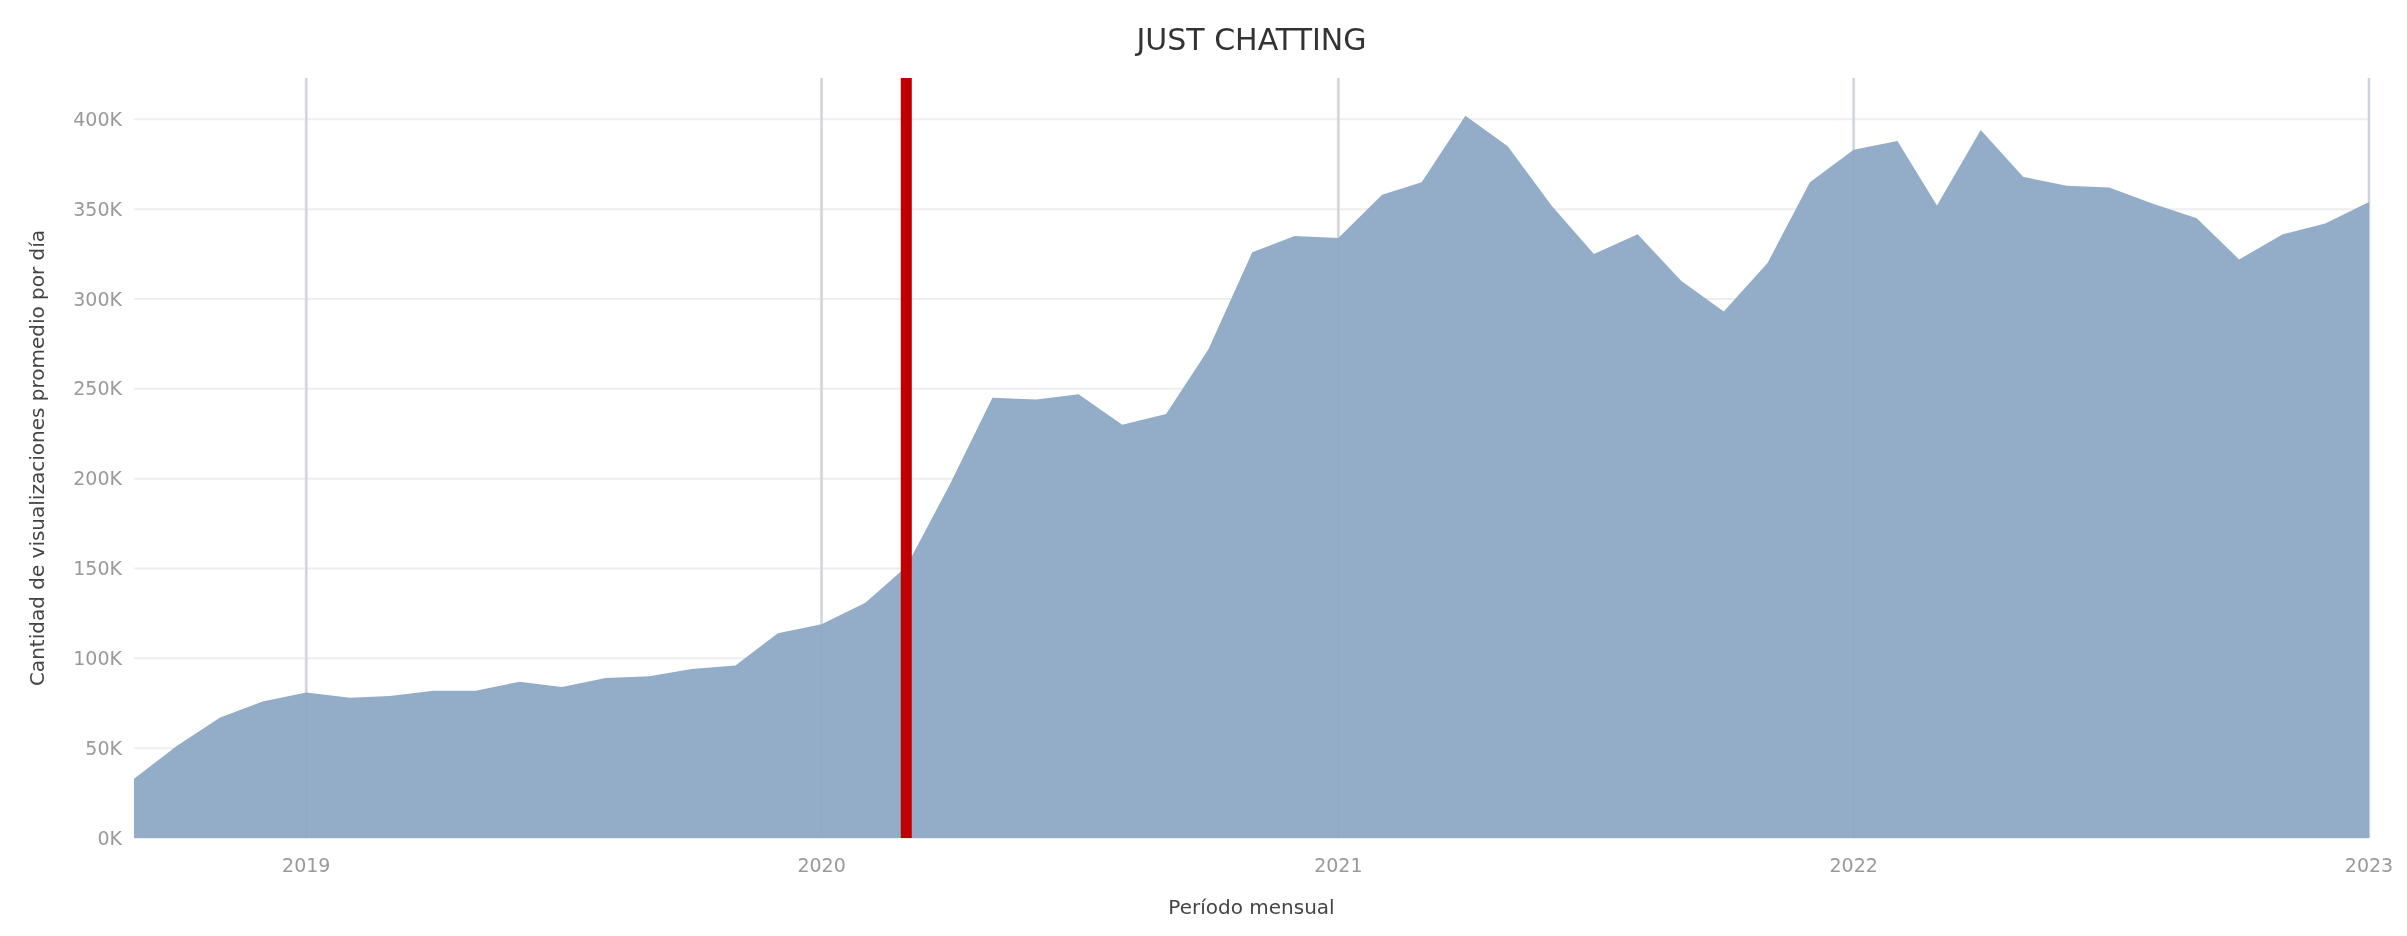 The image size is (2407, 936). I want to click on x-tick-label: 2021, so click(1338, 865).